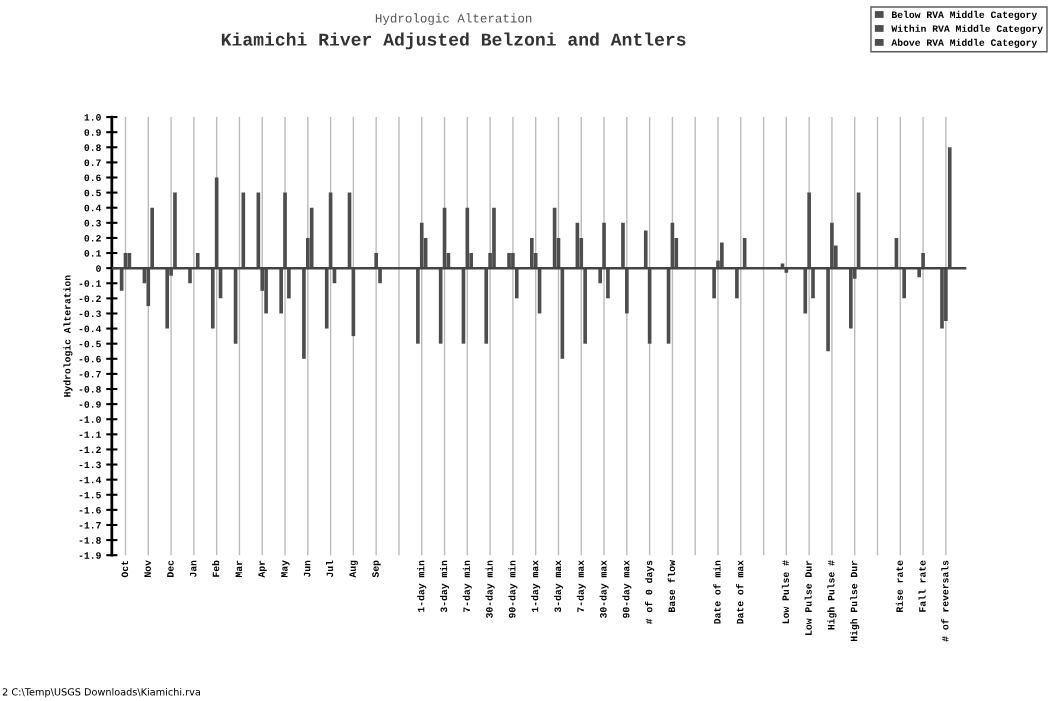 The image size is (1055, 701). I want to click on chart-subtitle: Hydrologic Alteration, so click(453, 19).